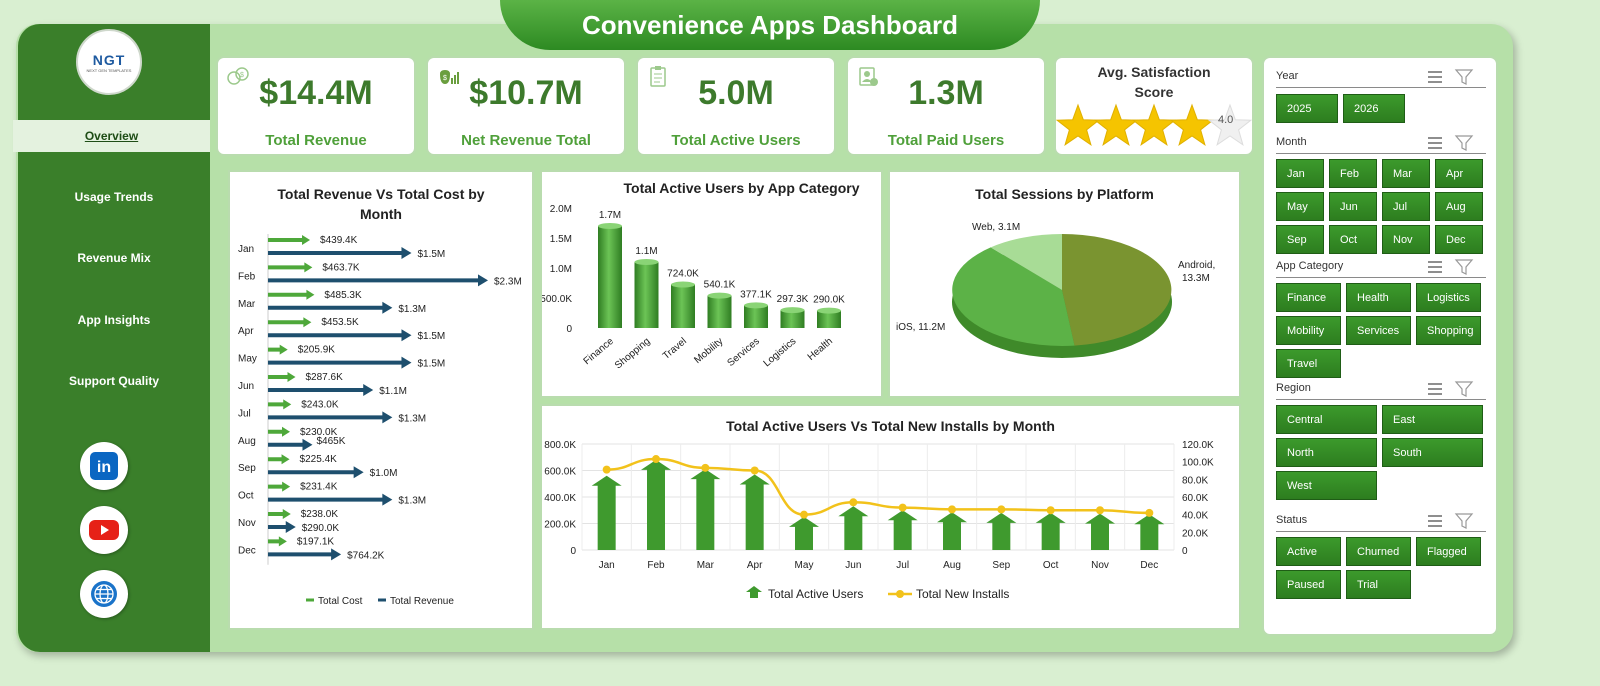  I want to click on slicer-month-jul: Jul, so click(1406, 206).